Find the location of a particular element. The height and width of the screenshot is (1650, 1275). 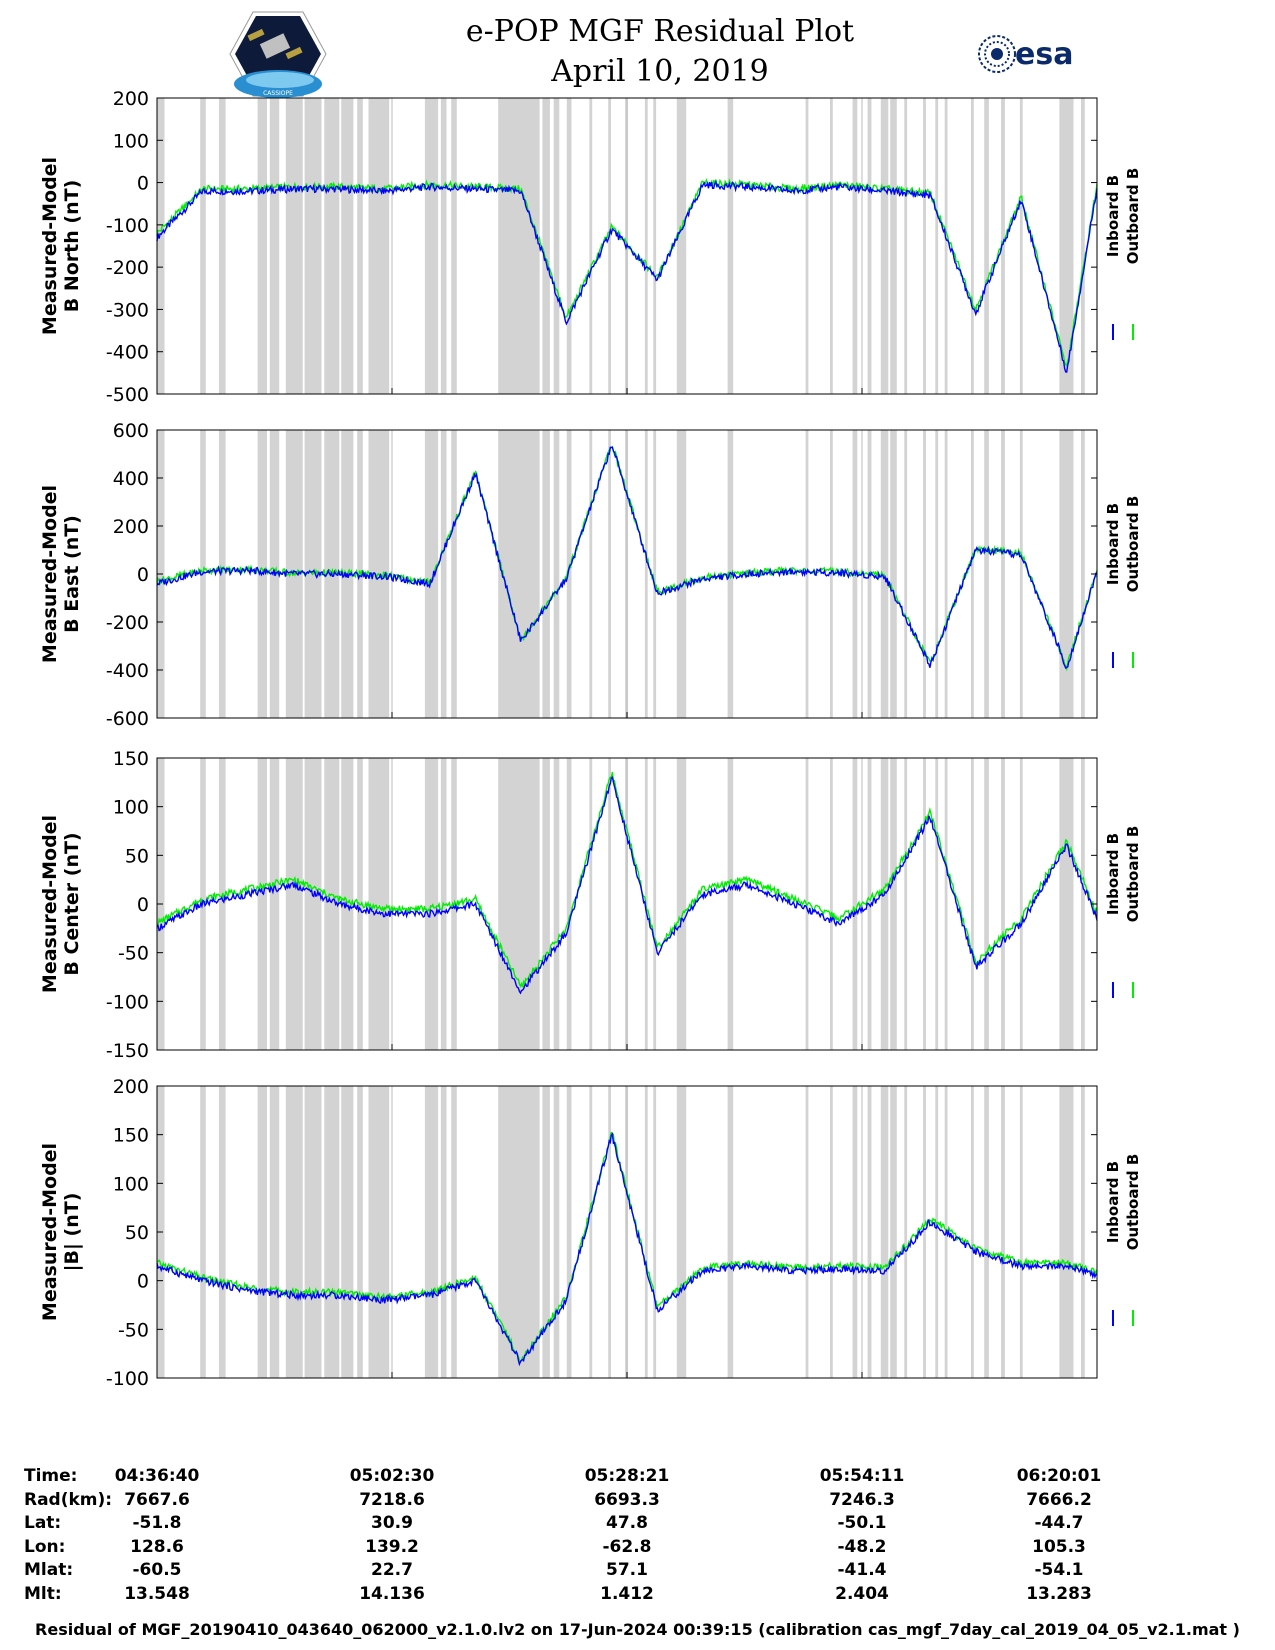

ytick-label-3-0: 200 is located at coordinates (131, 1087).